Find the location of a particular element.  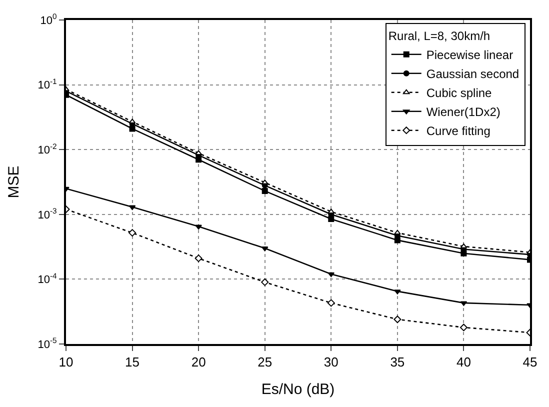

x-tick-label: 45 is located at coordinates (530, 362).